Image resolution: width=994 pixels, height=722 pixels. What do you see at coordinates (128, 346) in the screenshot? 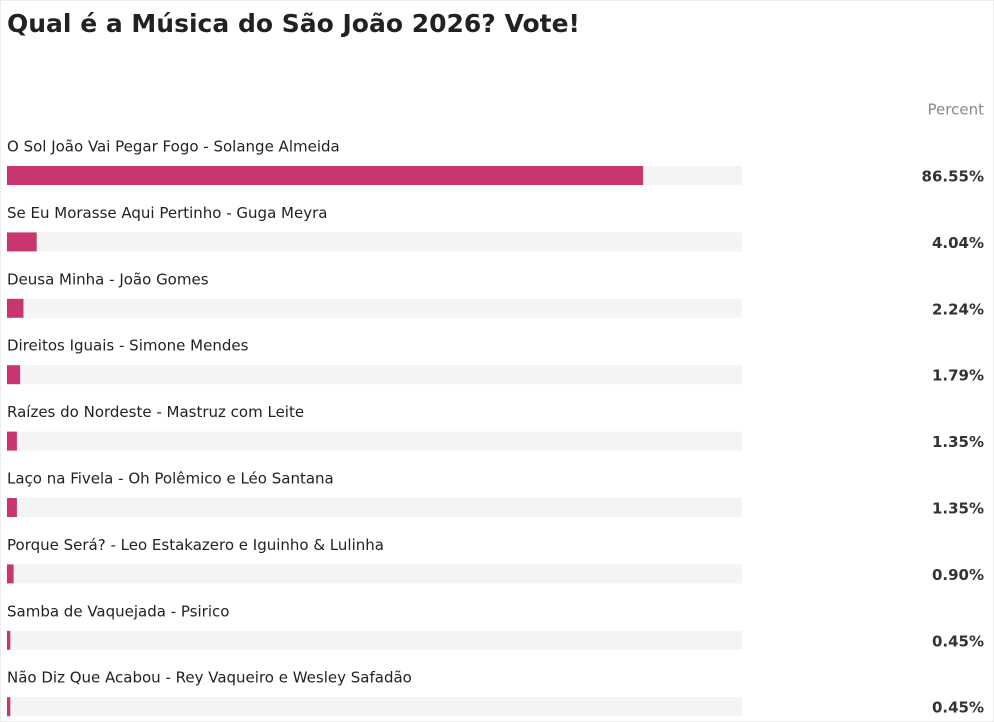
I see `option-label: Direitos Iguais - Simone Mendes` at bounding box center [128, 346].